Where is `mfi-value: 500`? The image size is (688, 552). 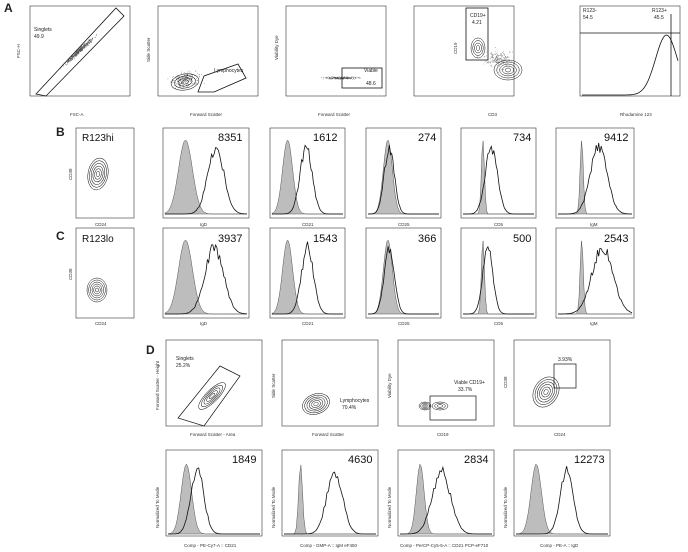
mfi-value: 500 is located at coordinates (522, 239).